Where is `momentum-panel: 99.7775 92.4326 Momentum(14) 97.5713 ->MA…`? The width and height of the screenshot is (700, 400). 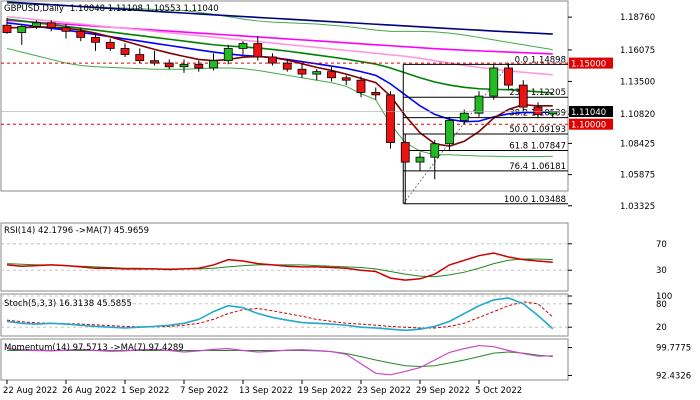 momentum-panel: 99.7775 92.4326 Momentum(14) 97.5713 ->MA… is located at coordinates (345, 359).